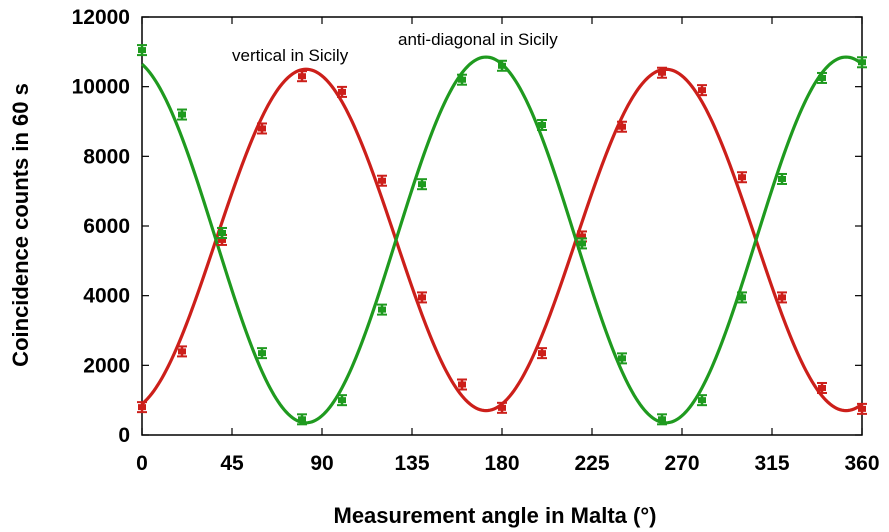  What do you see at coordinates (681, 463) in the screenshot?
I see `x-tick-label: 270` at bounding box center [681, 463].